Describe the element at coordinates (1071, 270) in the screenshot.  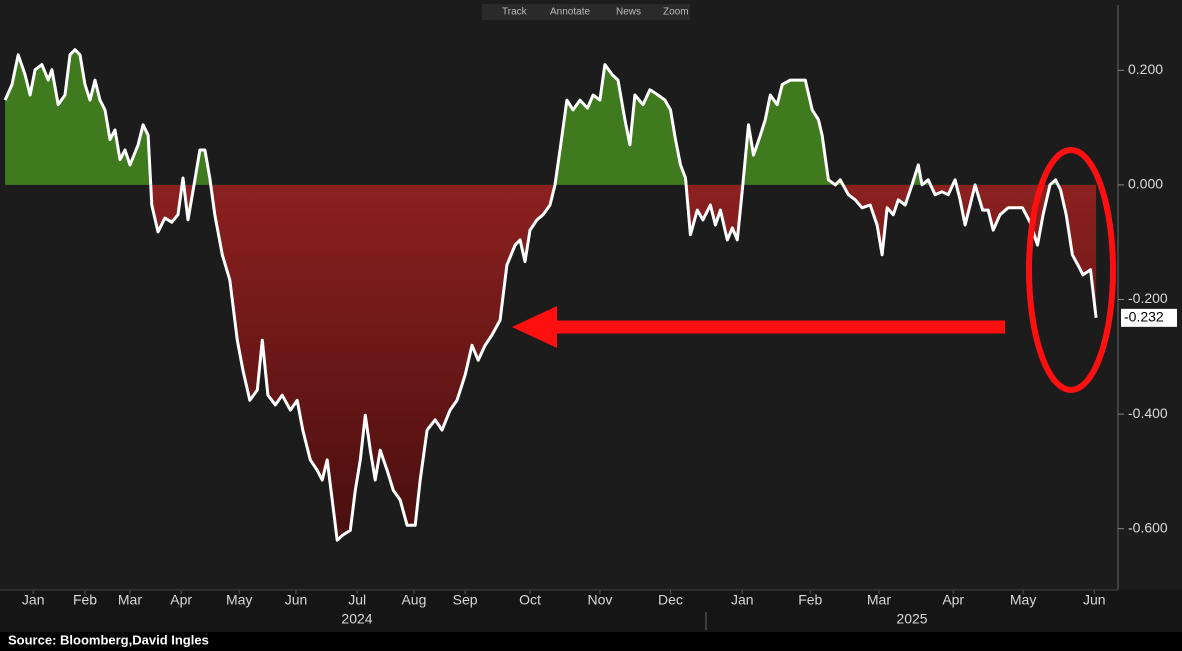
I see `highlight-ellipse` at that location.